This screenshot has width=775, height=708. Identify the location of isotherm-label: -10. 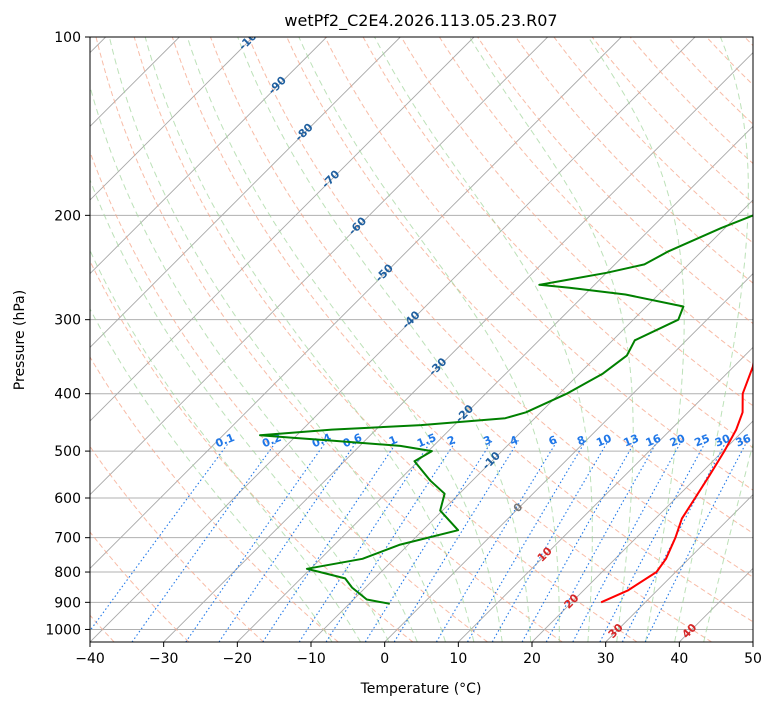
(491, 460).